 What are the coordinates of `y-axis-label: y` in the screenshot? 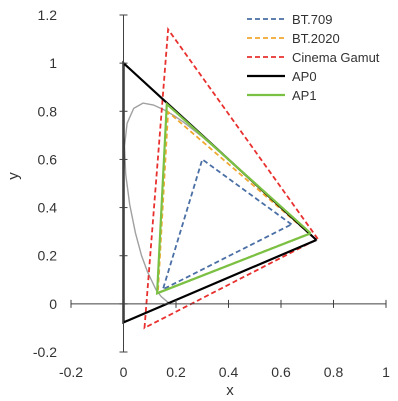 It's located at (13, 176).